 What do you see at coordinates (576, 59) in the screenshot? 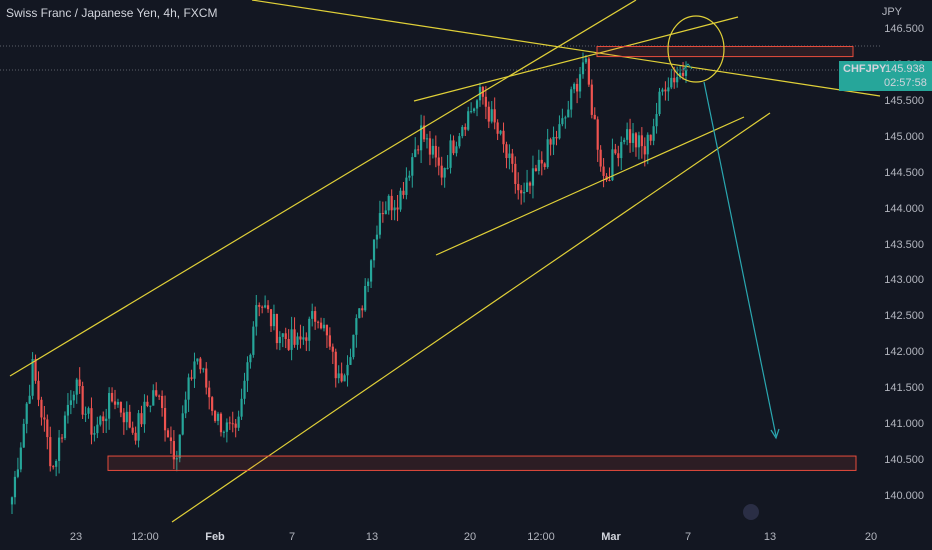
I see `wedge-upper-line` at bounding box center [576, 59].